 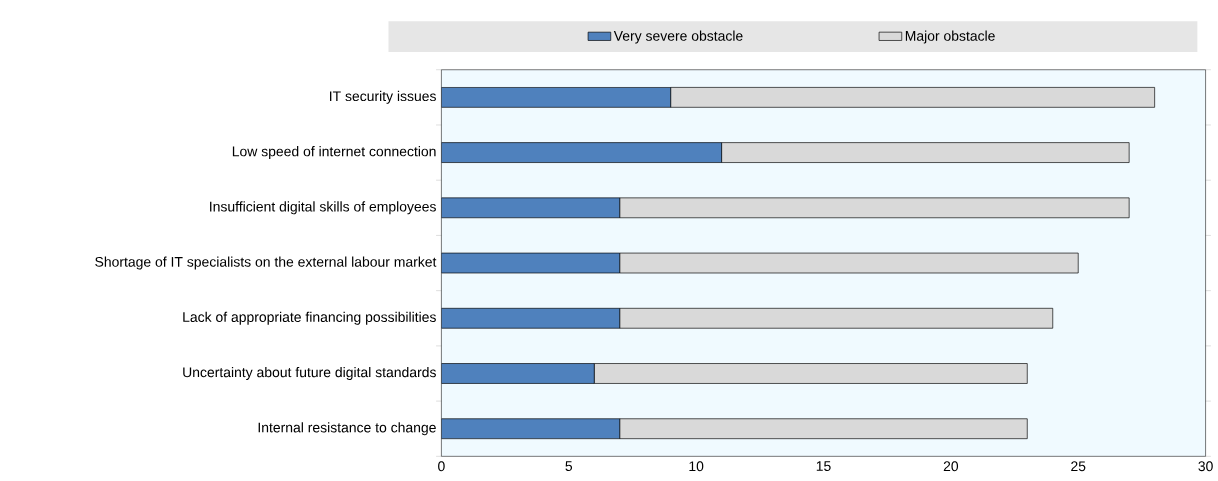 What do you see at coordinates (1078, 466) in the screenshot?
I see `x-tick-label: 25` at bounding box center [1078, 466].